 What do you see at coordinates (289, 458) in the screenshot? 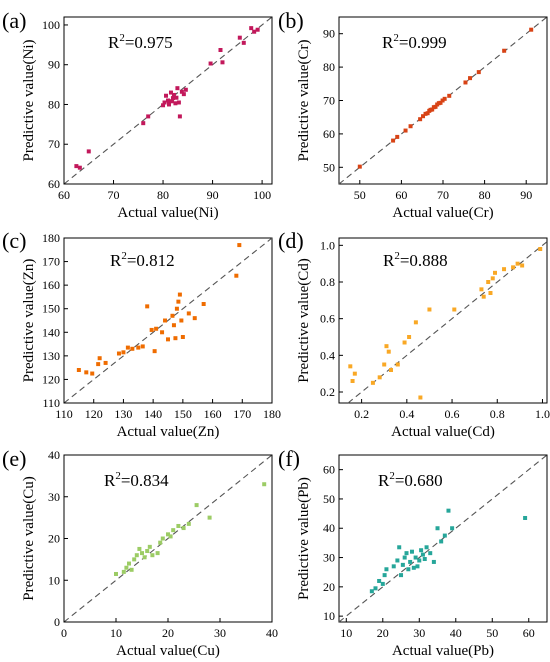
I see `panel-label: (f)` at bounding box center [289, 458].